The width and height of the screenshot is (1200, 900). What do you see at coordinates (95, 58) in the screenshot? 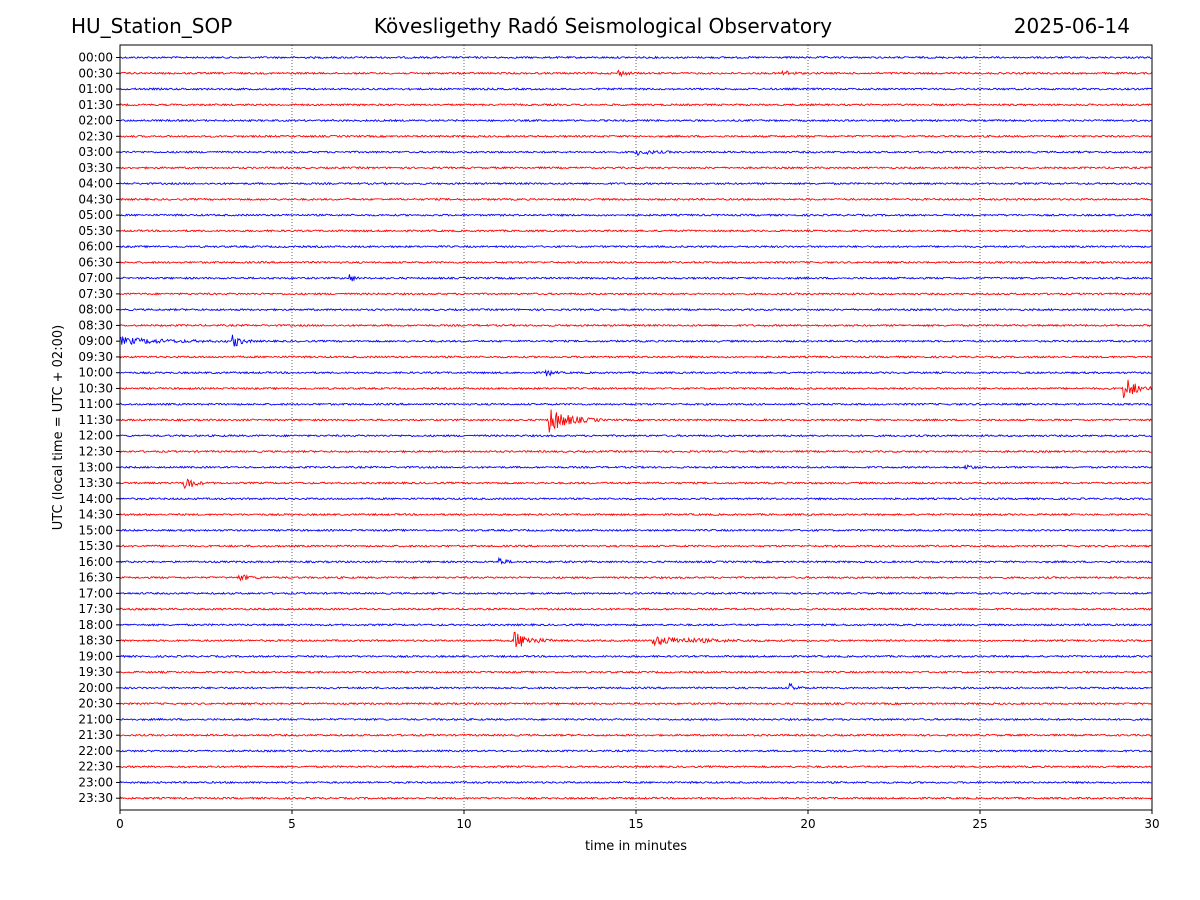
I see `y-tick-label: 00:00` at bounding box center [95, 58].